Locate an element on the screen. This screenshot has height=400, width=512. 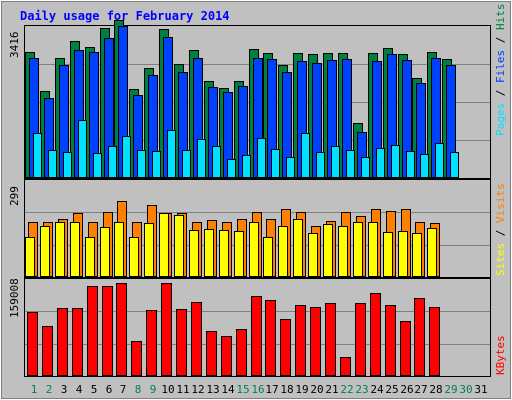
legend-visits: Visits is located at coordinates (500, 203).